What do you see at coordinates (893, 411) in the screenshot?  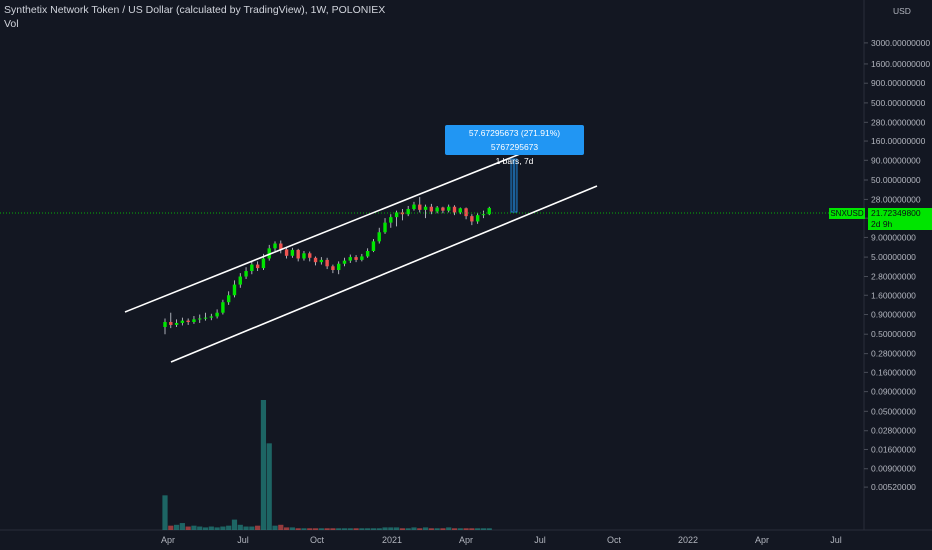 I see `price-tick-label: 0.05000000` at bounding box center [893, 411].